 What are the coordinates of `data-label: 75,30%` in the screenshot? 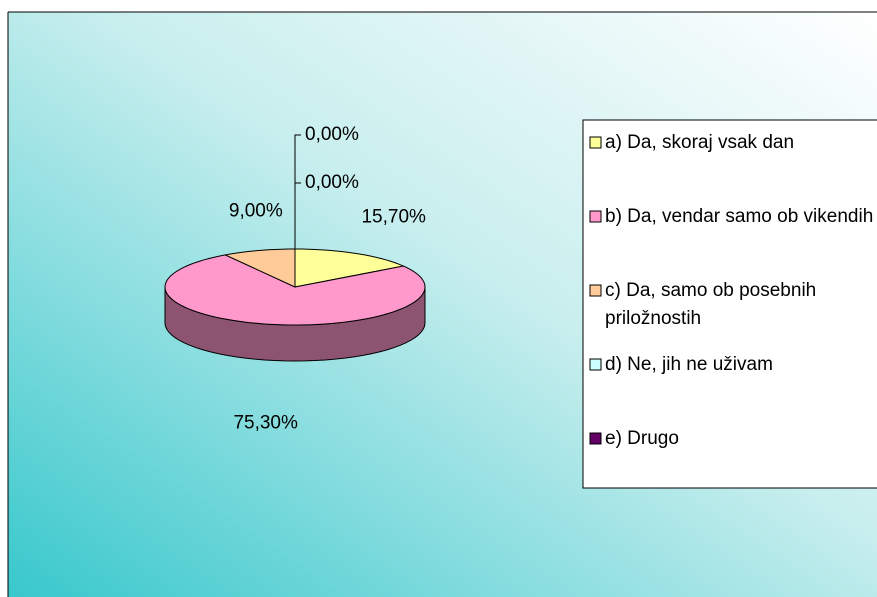 It's located at (265, 423).